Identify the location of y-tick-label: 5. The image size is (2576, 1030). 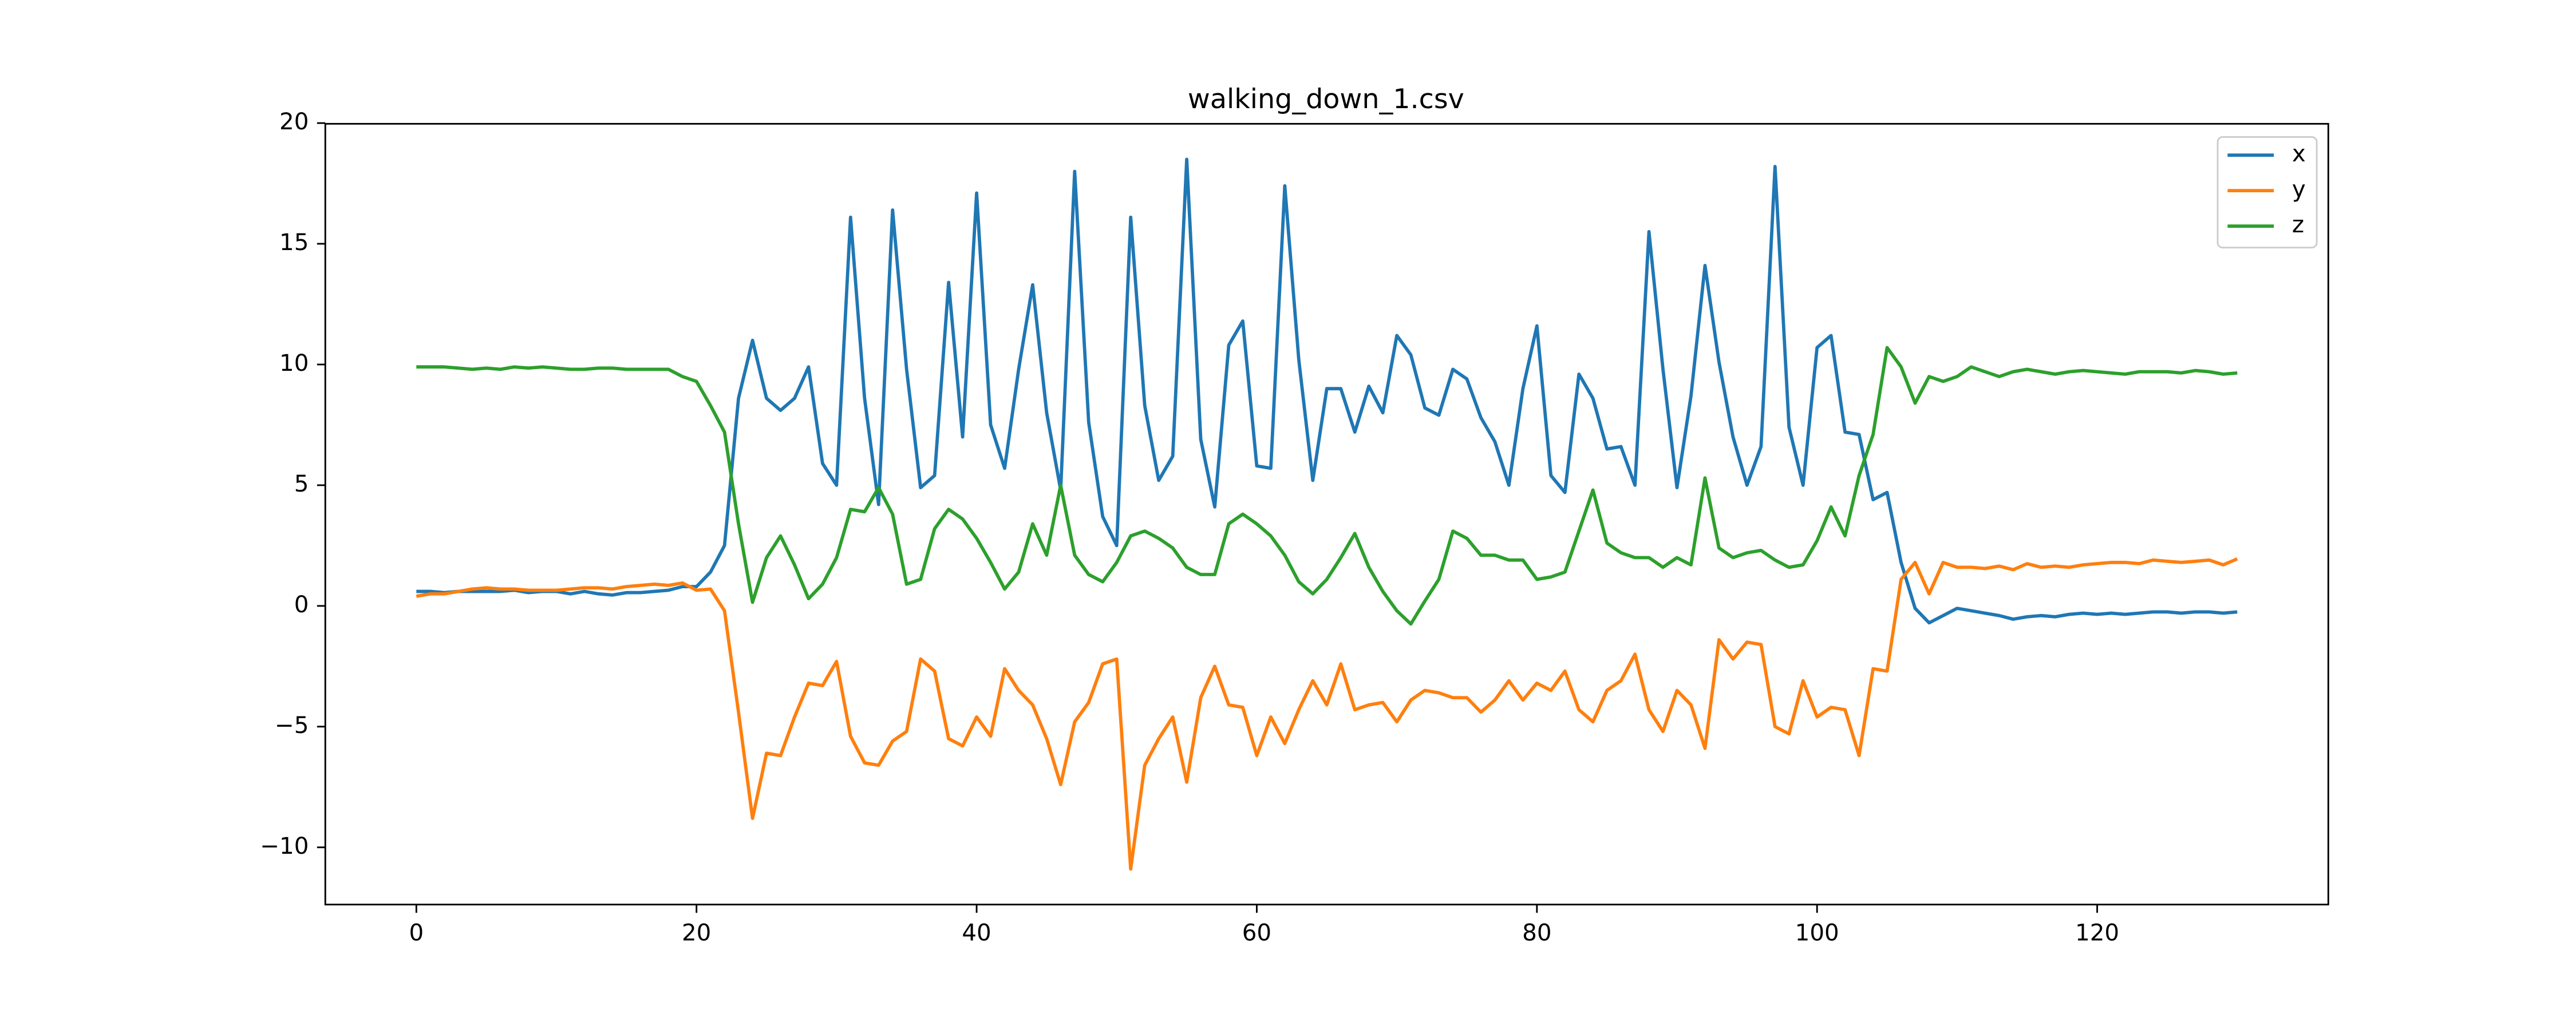
(301, 483).